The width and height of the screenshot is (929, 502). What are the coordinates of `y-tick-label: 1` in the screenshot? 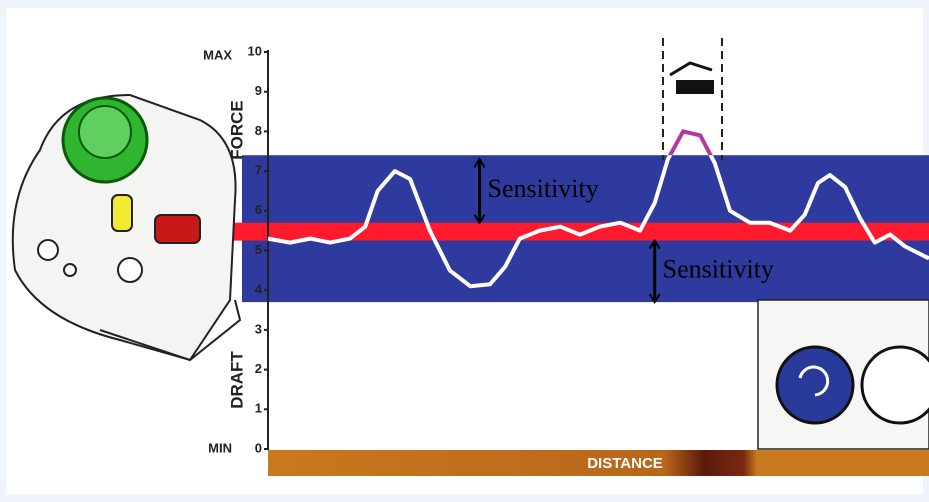 It's located at (258, 408).